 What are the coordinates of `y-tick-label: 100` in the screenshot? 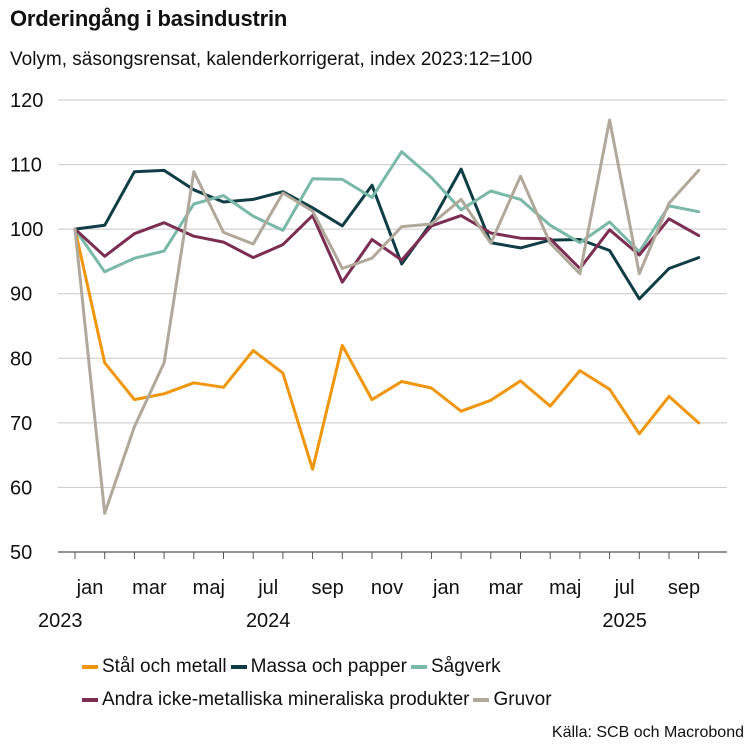 It's located at (26, 230).